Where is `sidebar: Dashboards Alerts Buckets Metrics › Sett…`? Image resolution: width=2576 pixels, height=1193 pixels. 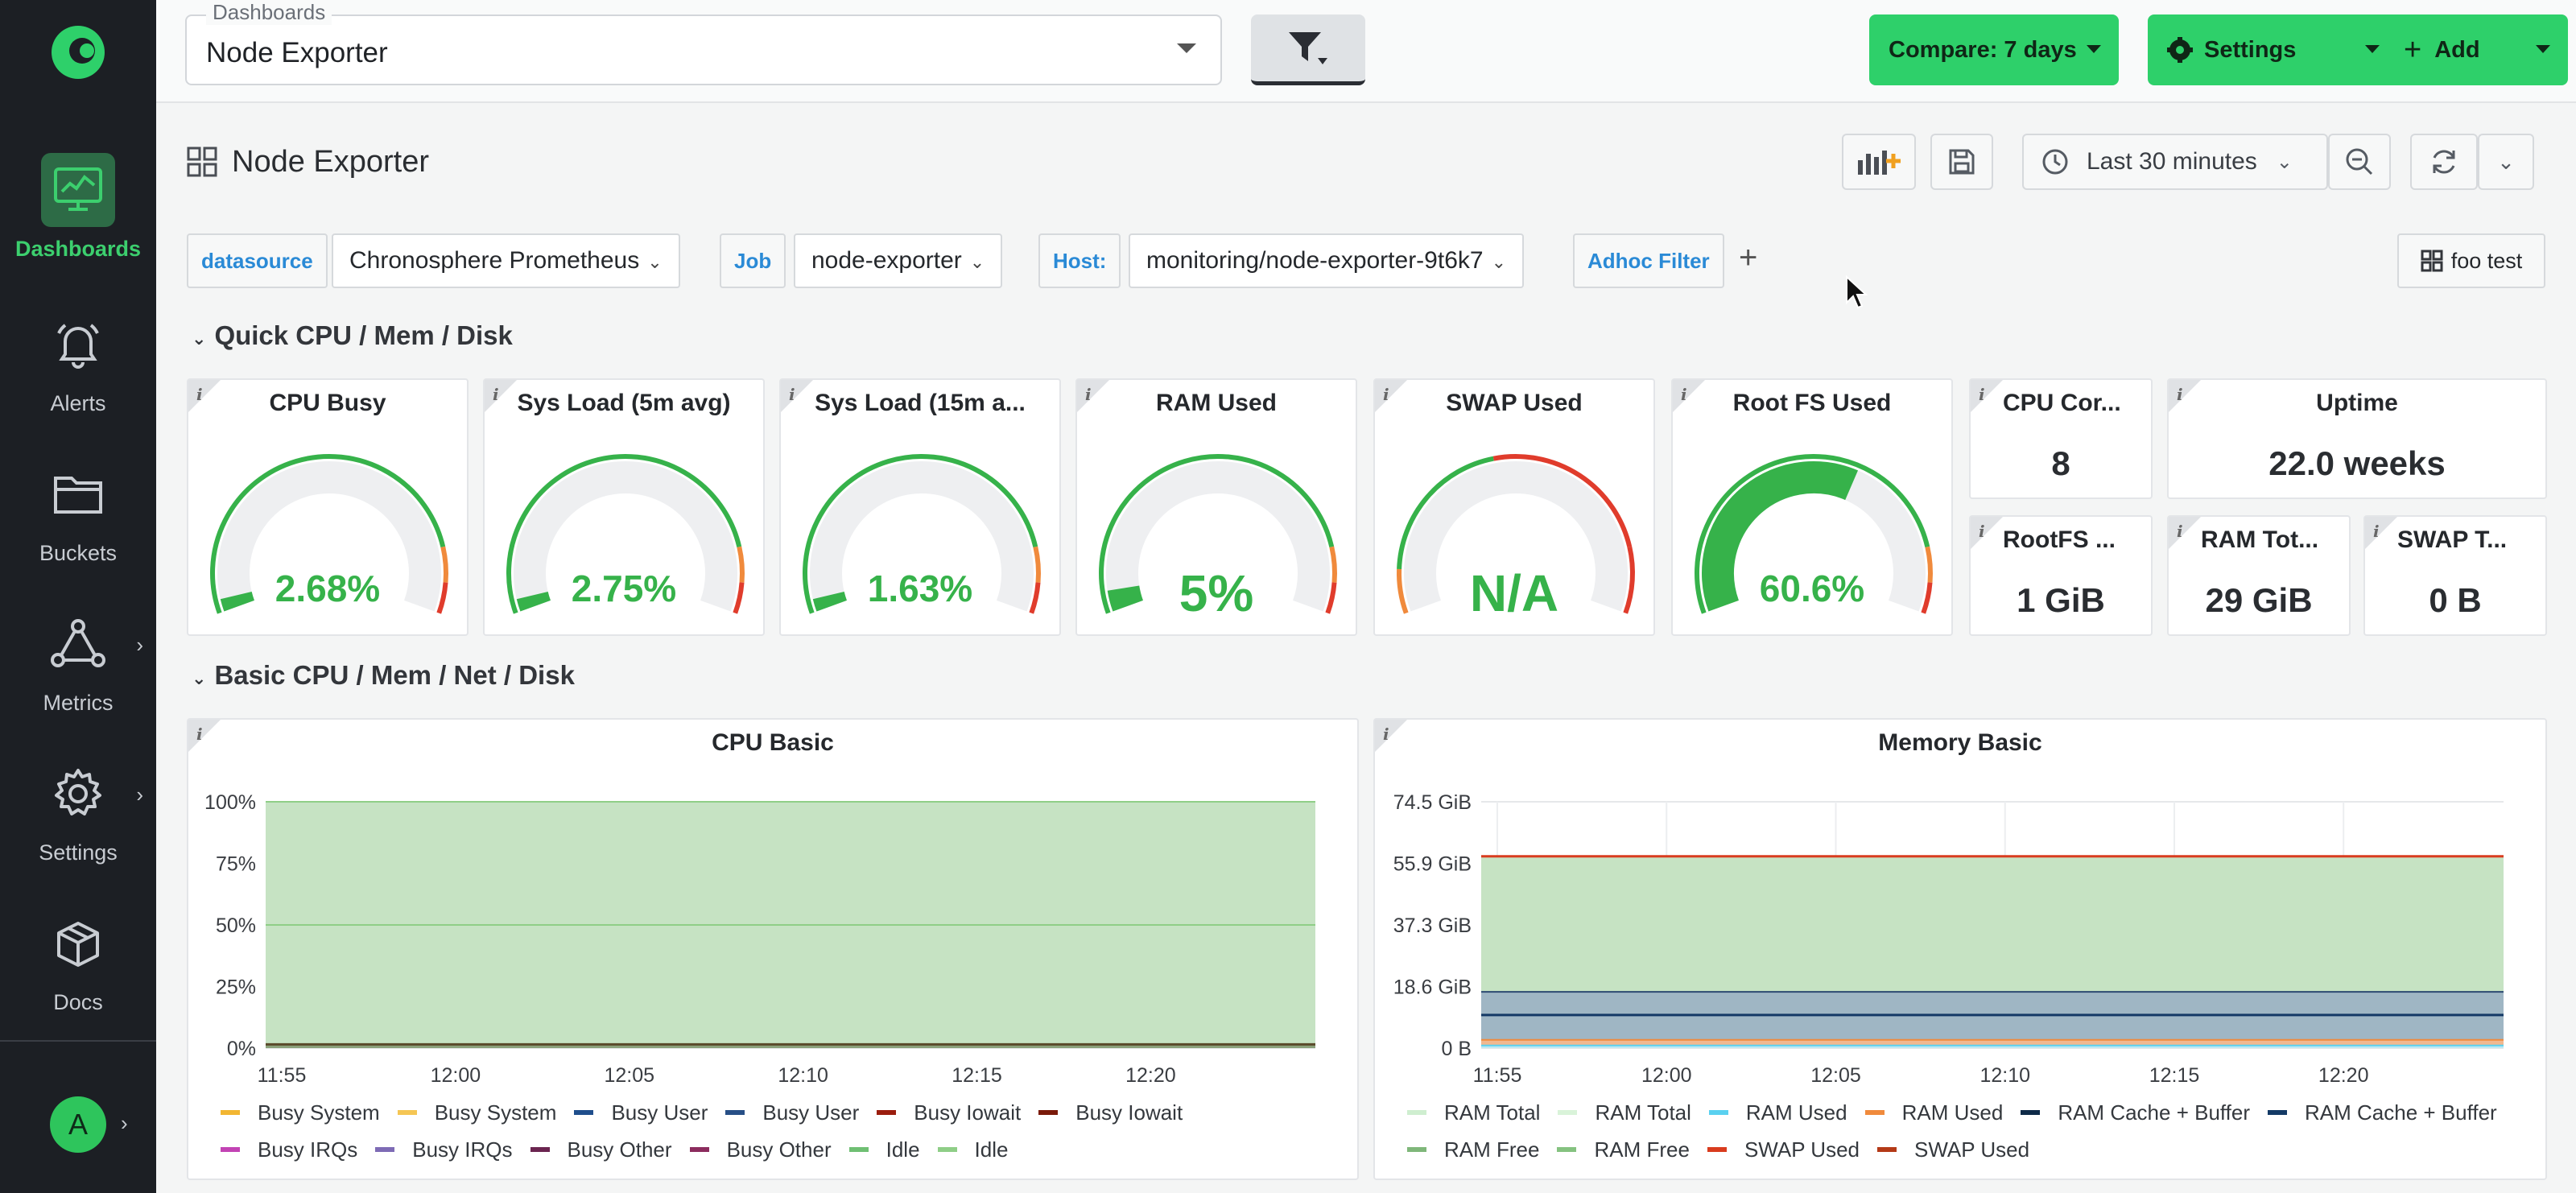
sidebar: Dashboards Alerts Buckets Metrics › Sett… is located at coordinates (78, 596).